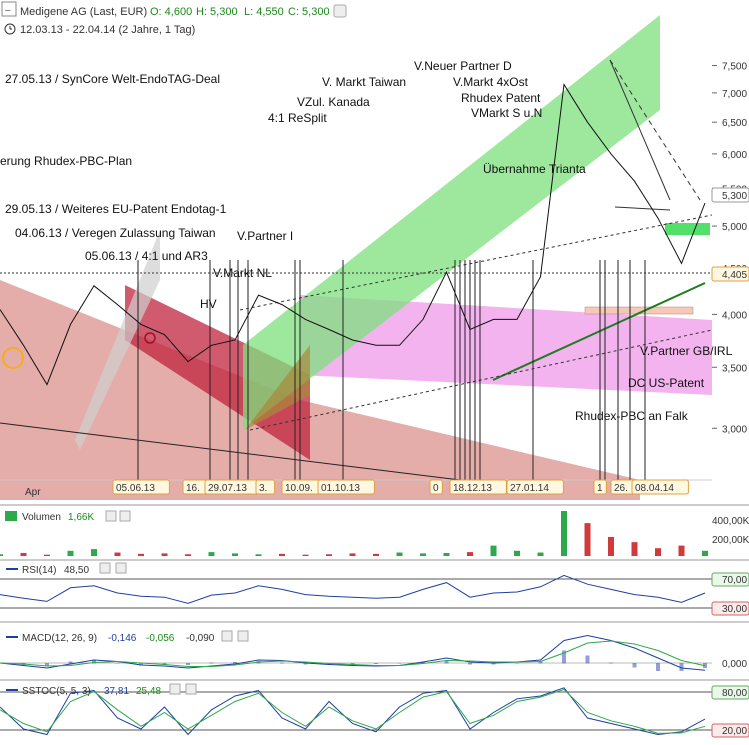 This screenshot has height=745, width=749. I want to click on annotation-label: V.Markt NL, so click(242, 273).